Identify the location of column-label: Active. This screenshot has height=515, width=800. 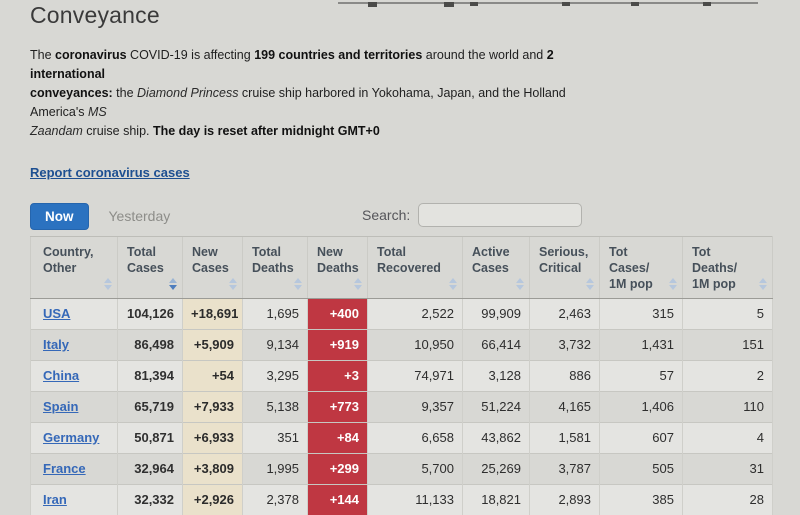
(491, 252).